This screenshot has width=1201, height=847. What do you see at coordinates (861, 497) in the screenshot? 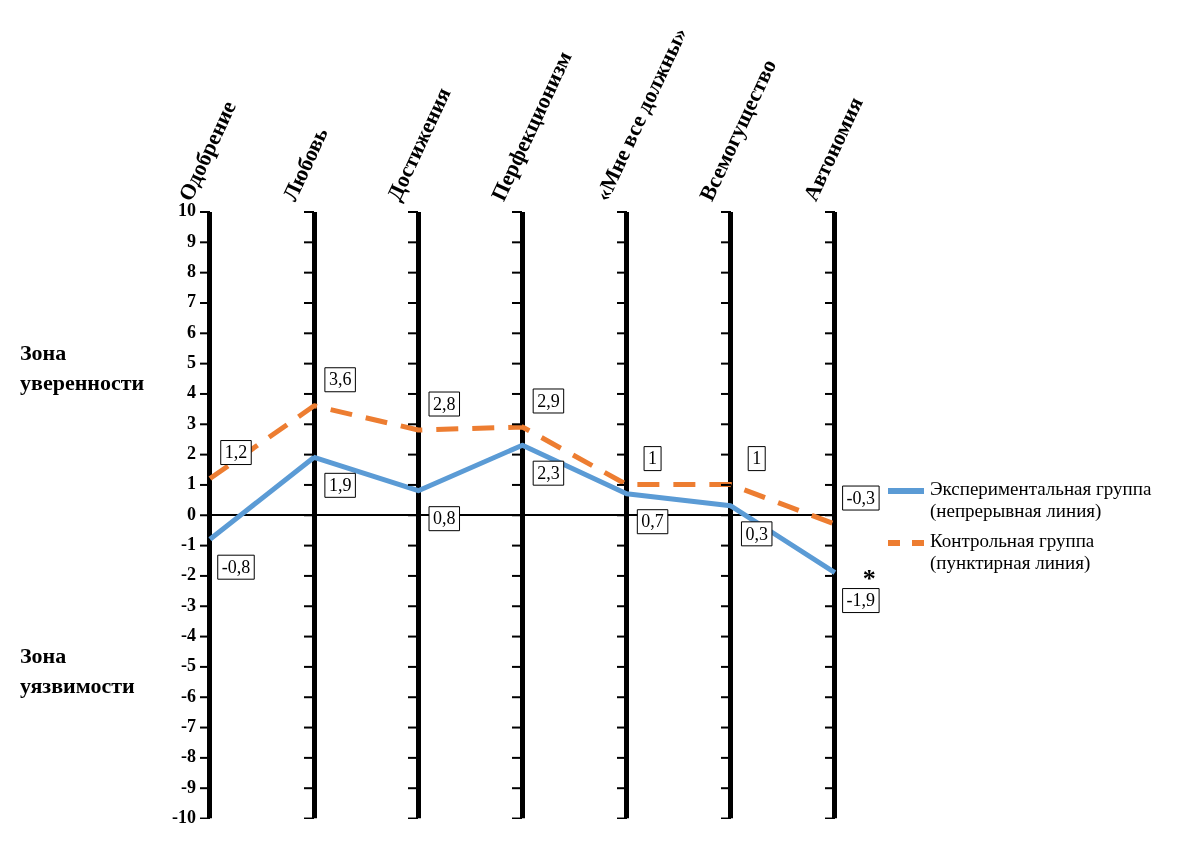
I see `data-label: -0,3` at bounding box center [861, 497].